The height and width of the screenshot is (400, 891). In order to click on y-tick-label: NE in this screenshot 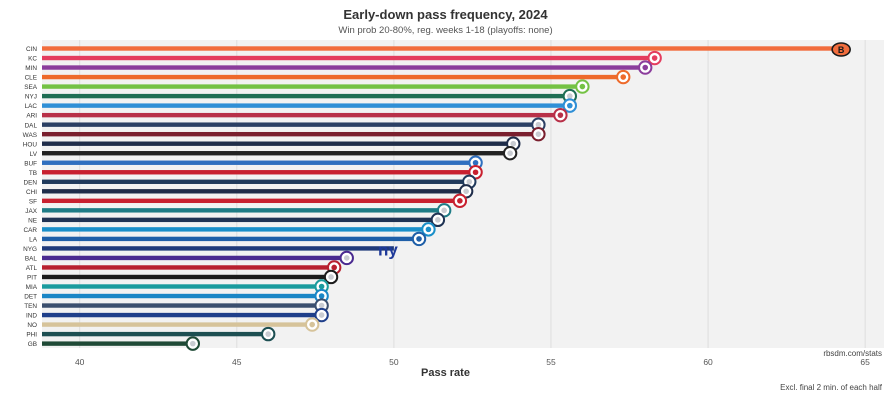, I will do `click(32, 220)`.